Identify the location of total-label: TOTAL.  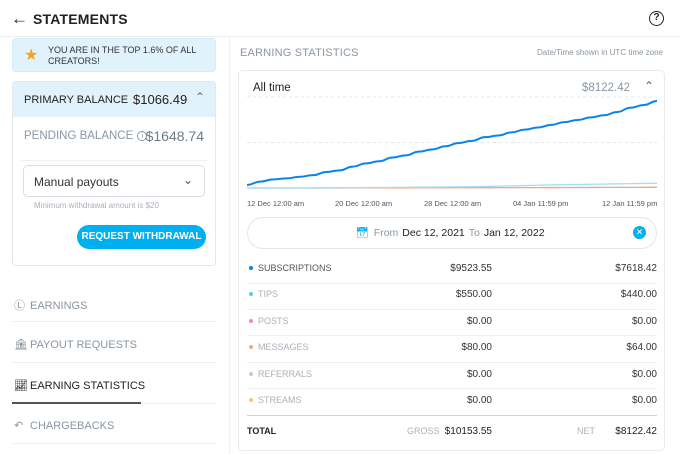
(262, 431).